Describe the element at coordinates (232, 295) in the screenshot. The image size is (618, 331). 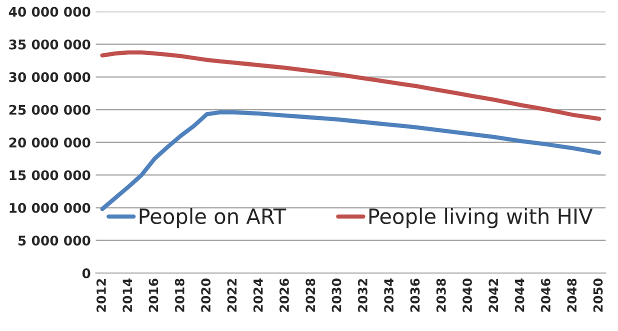
I see `x-tick-label: 2022` at that location.